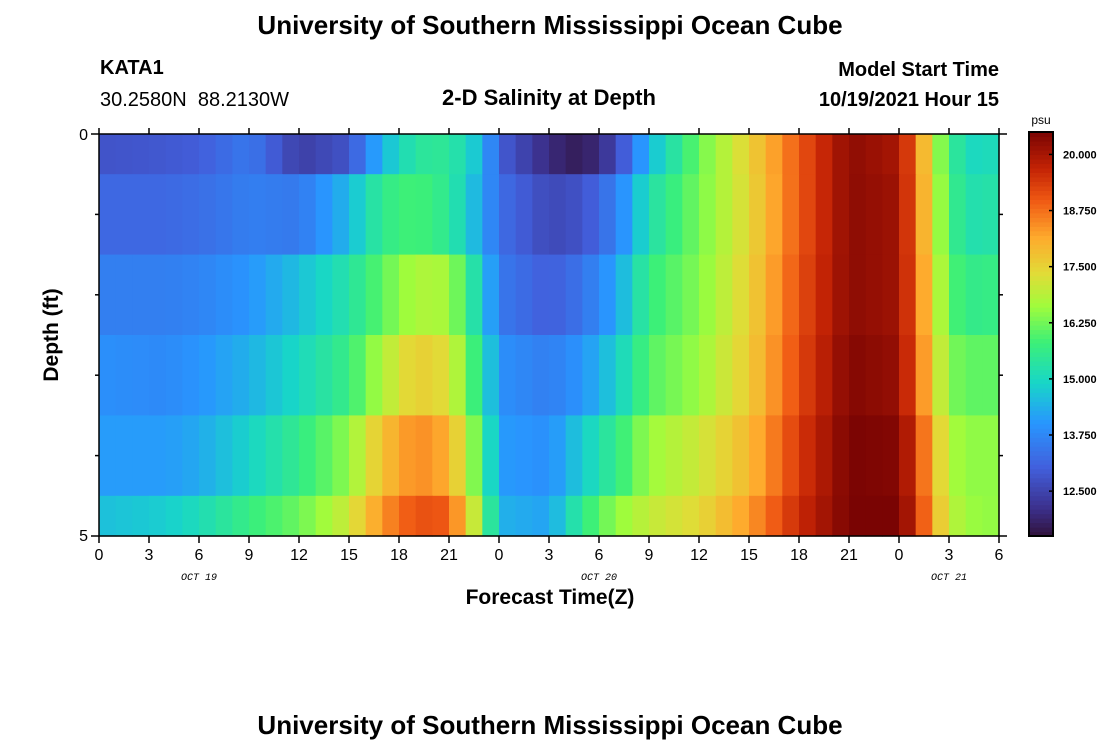 Image resolution: width=1100 pixels, height=750 pixels. I want to click on colorbar-tick-label: 12.500, so click(1080, 492).